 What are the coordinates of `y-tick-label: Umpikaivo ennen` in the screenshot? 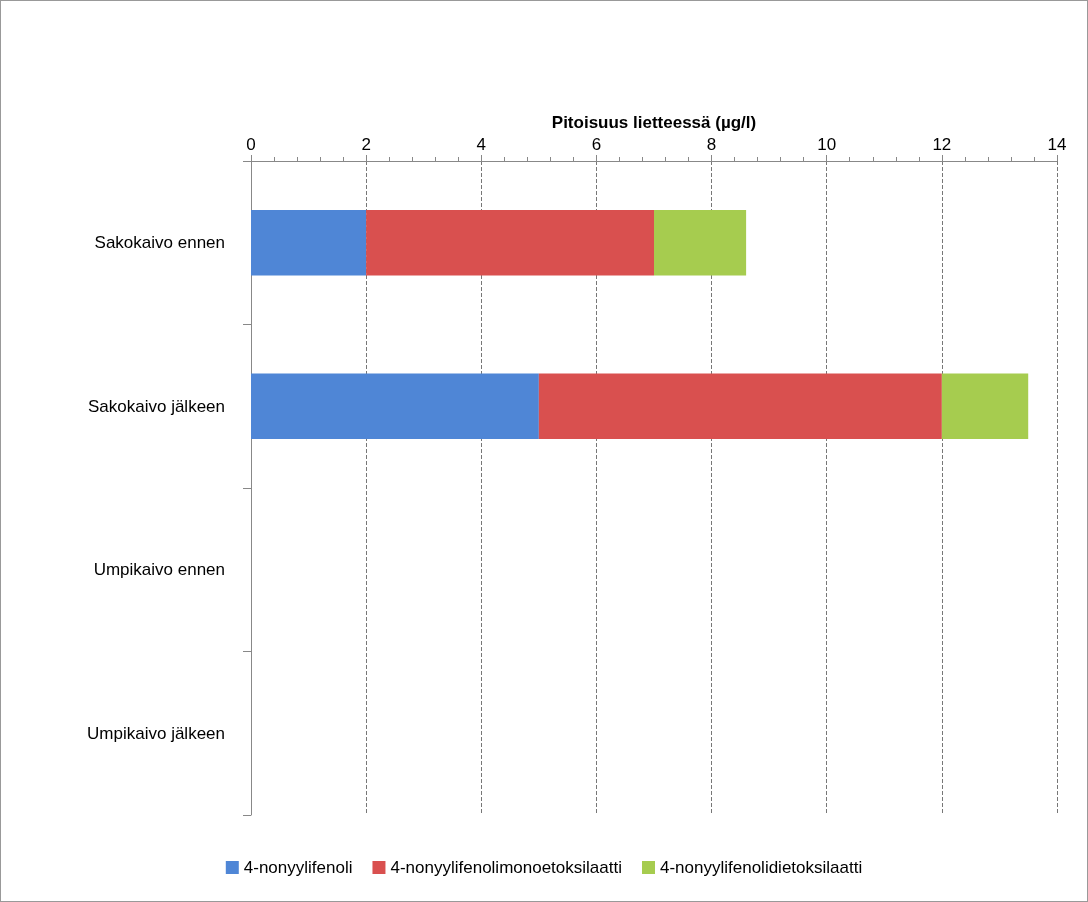 It's located at (159, 570).